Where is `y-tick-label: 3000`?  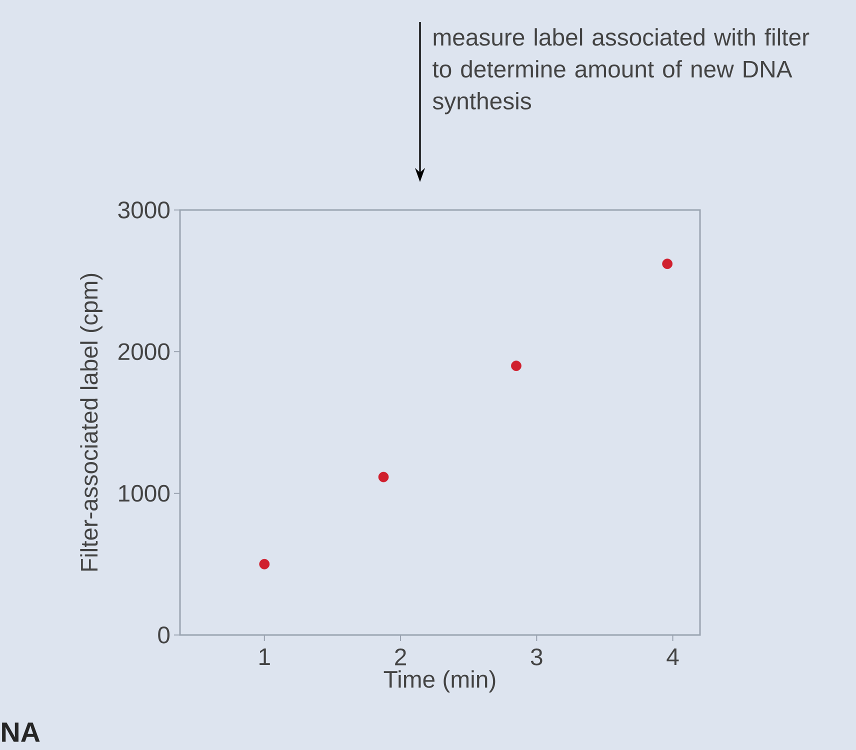 y-tick-label: 3000 is located at coordinates (144, 210).